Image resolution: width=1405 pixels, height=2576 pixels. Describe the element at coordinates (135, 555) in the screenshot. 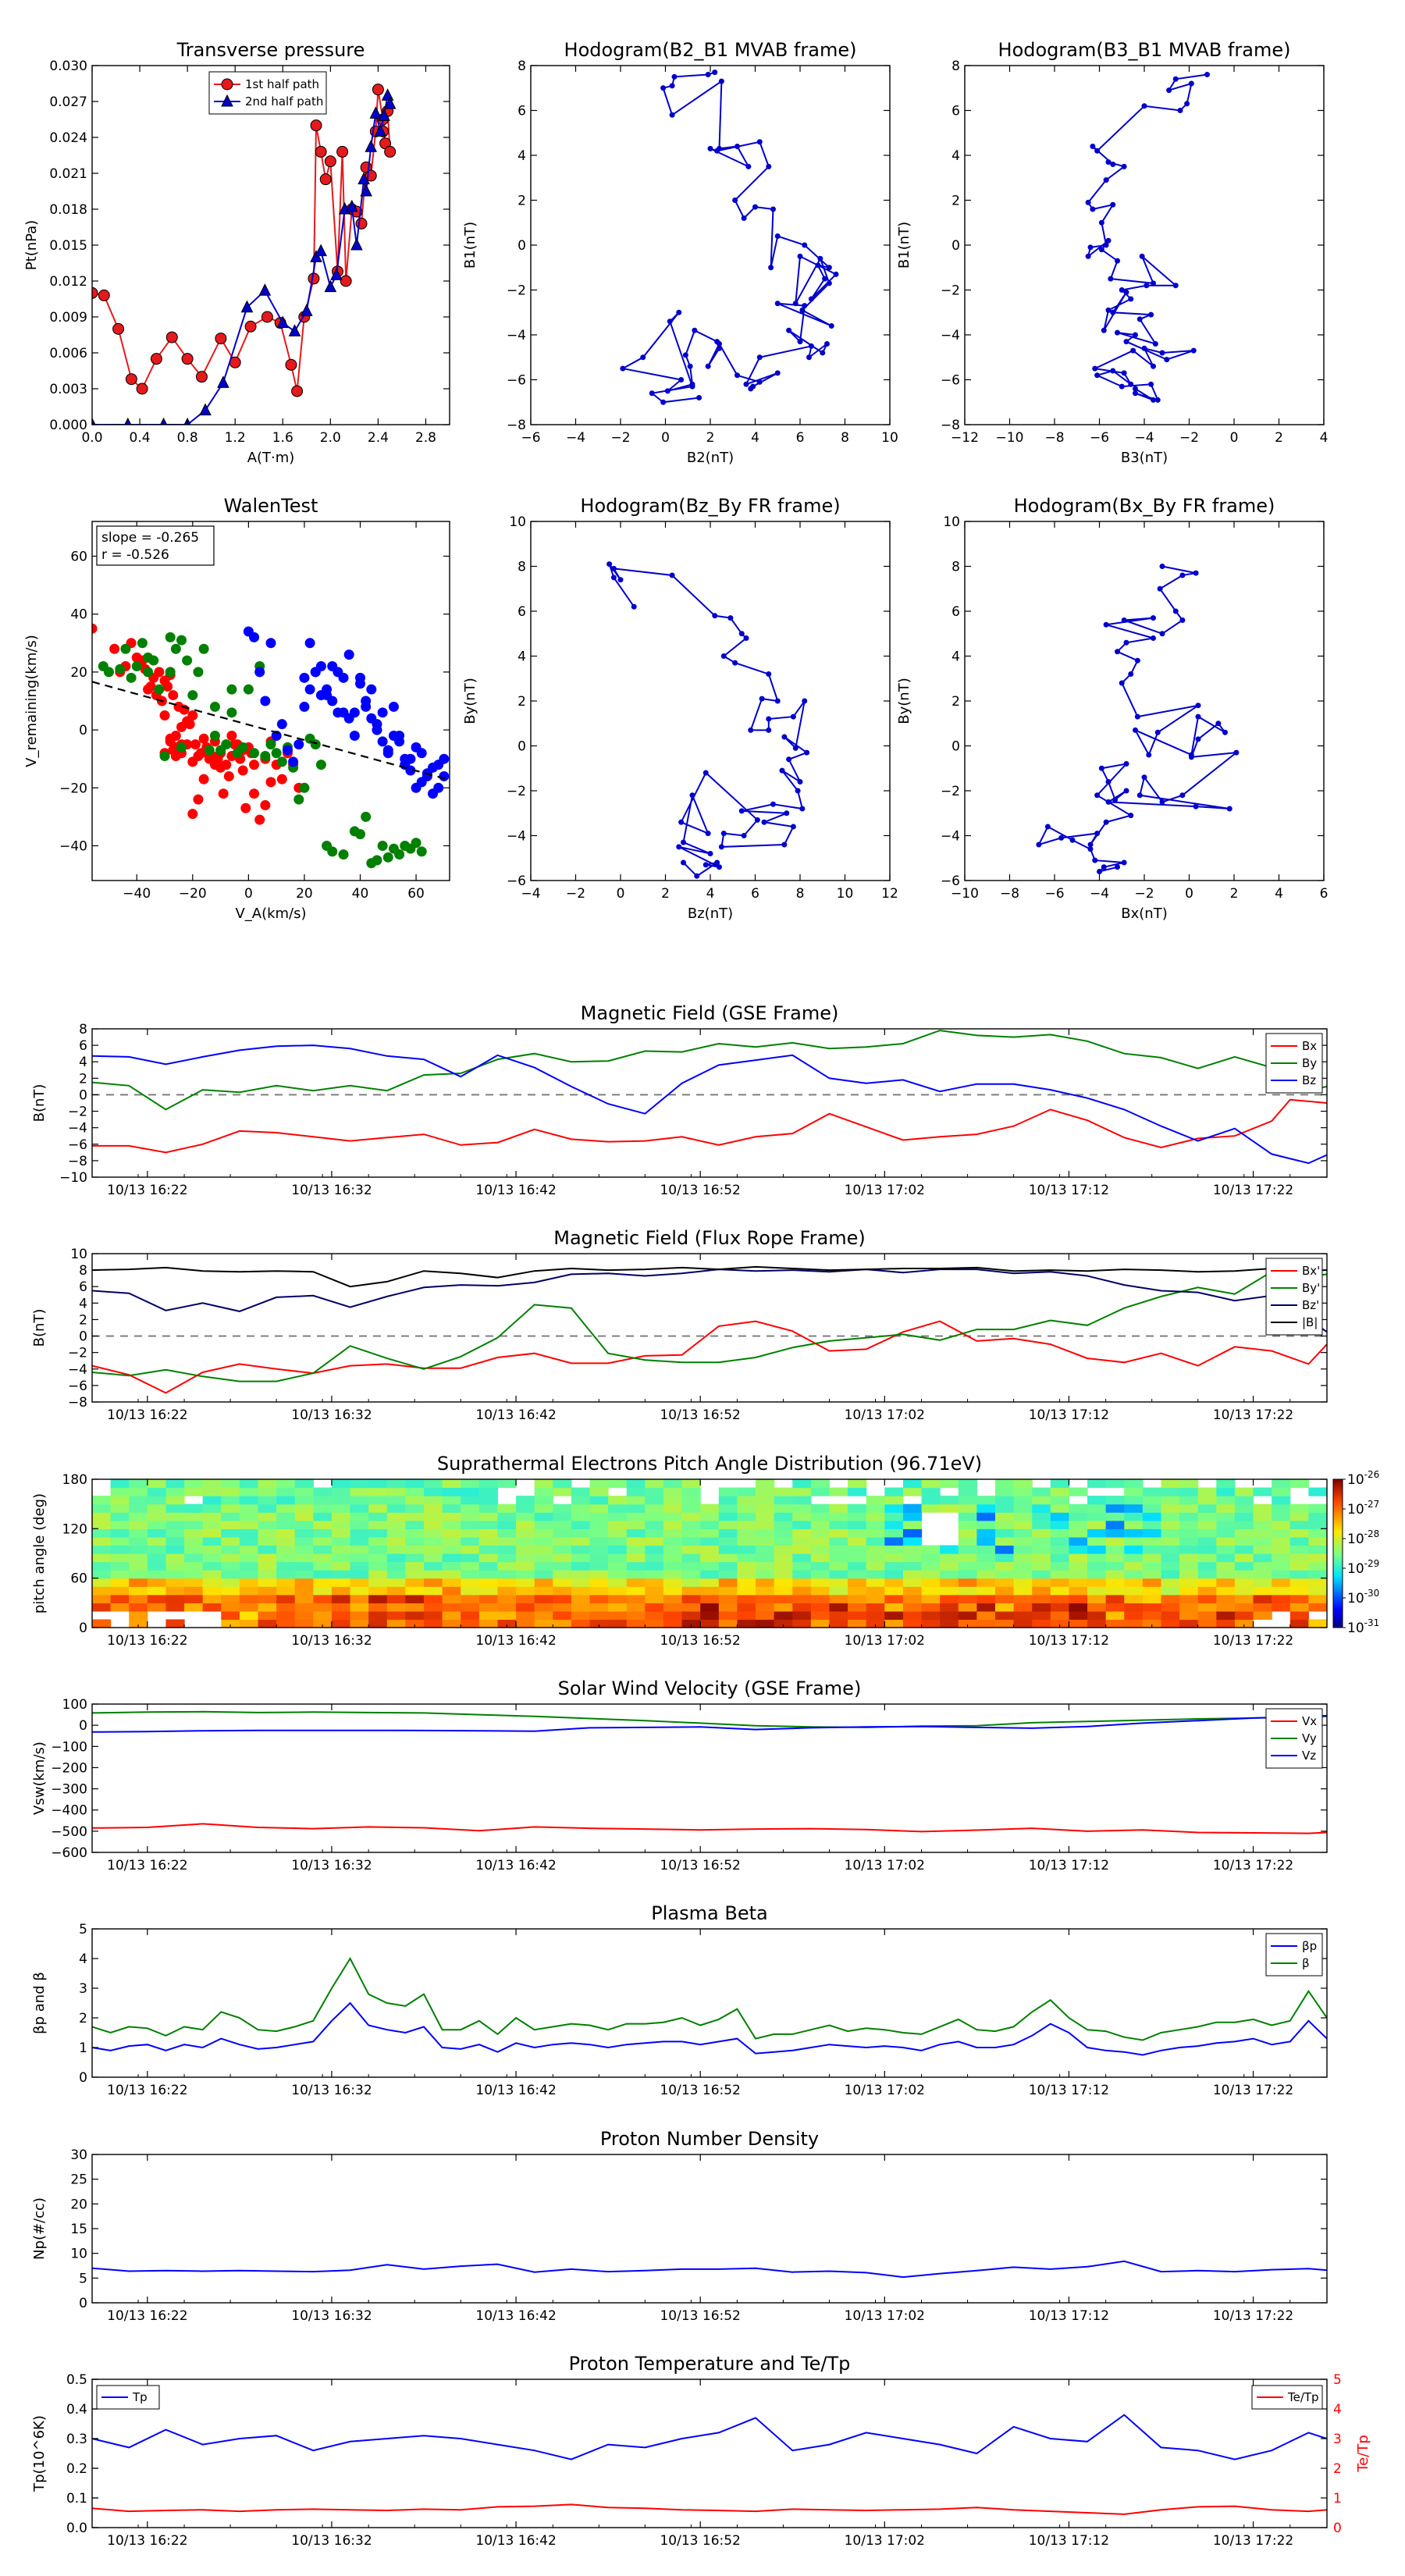

I see `correlation-text: r = -0.526` at that location.